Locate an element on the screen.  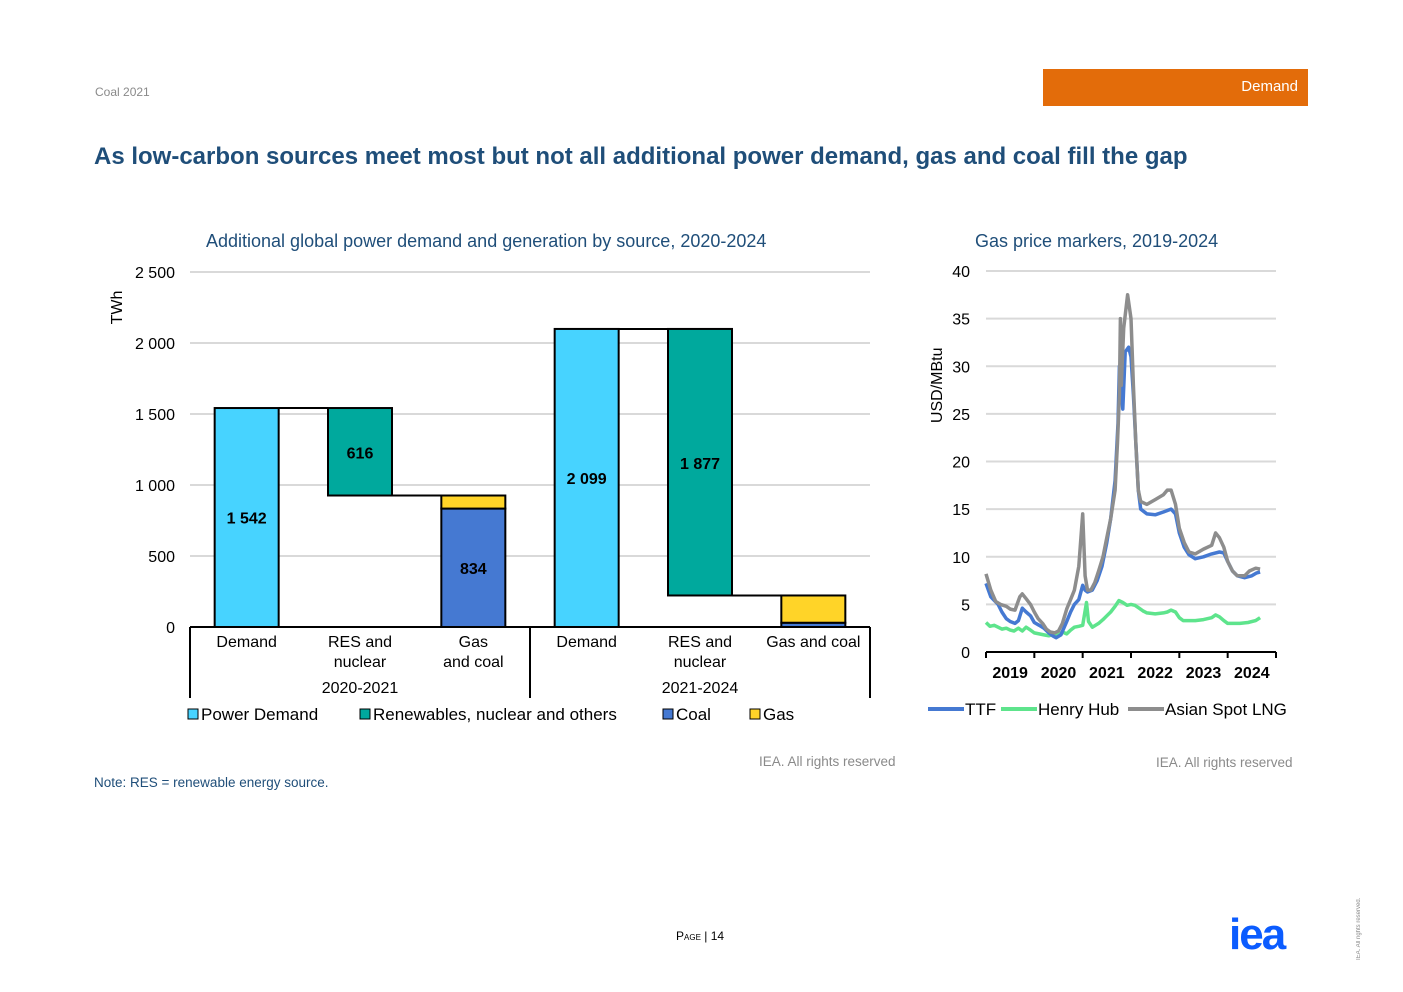
y-tick-label: 10 is located at coordinates (961, 558).